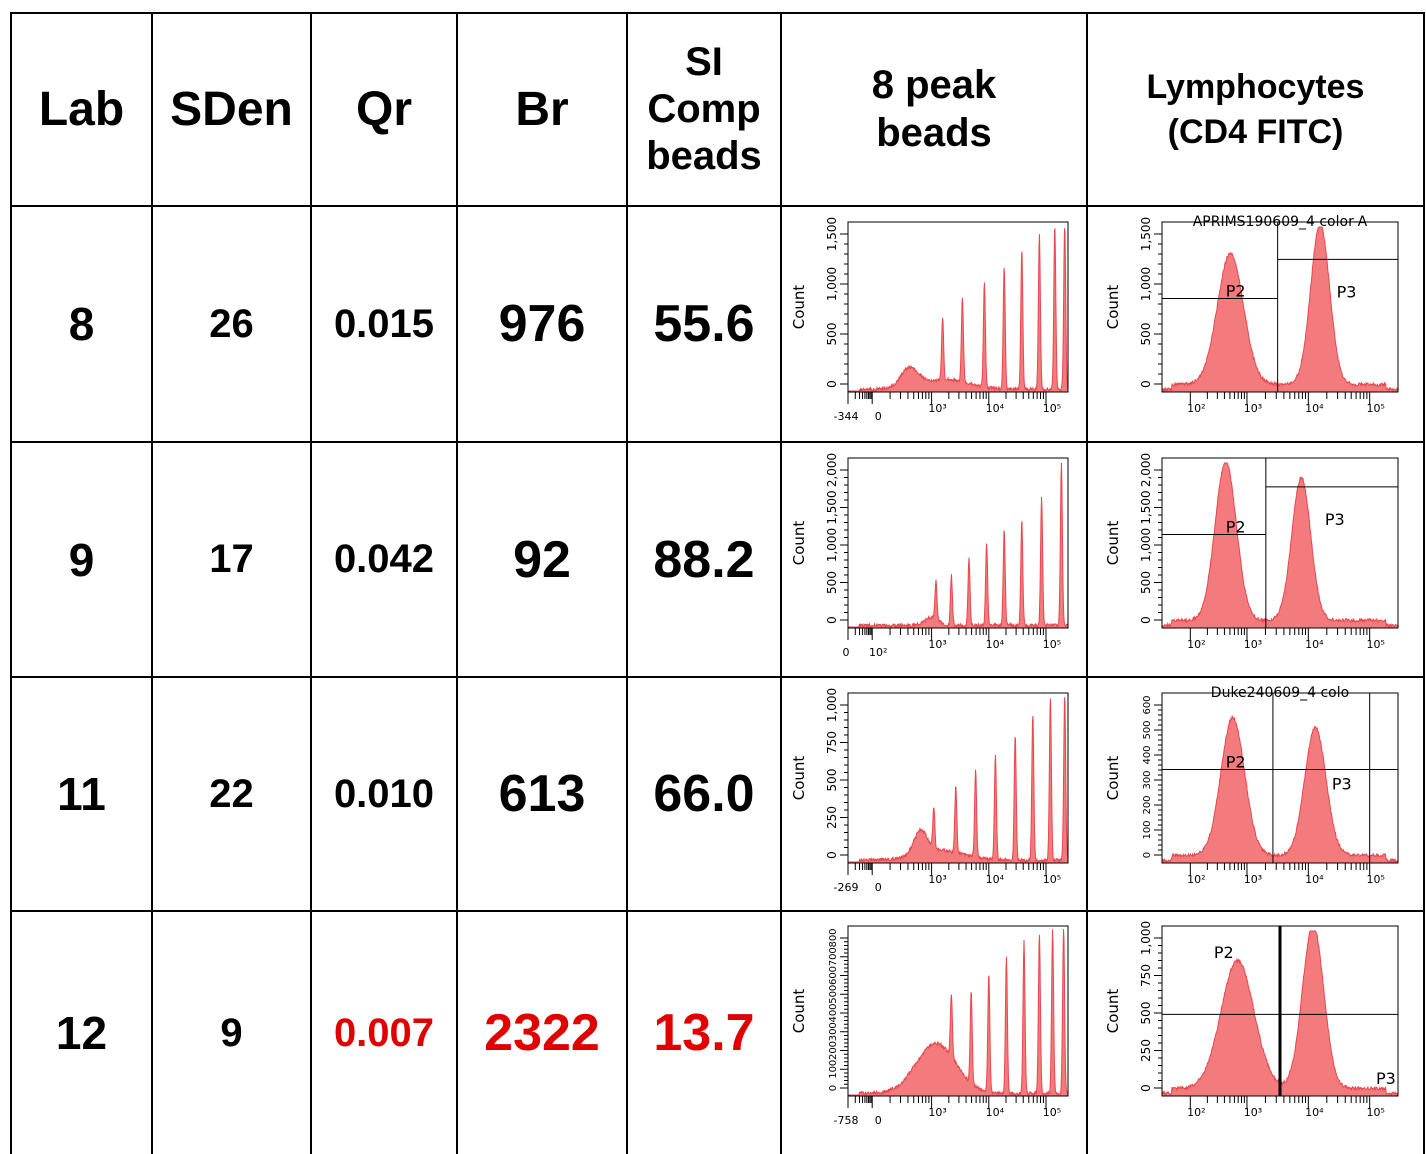 The width and height of the screenshot is (1426, 1154). What do you see at coordinates (384, 794) in the screenshot?
I see `cell-qr: 0.010` at bounding box center [384, 794].